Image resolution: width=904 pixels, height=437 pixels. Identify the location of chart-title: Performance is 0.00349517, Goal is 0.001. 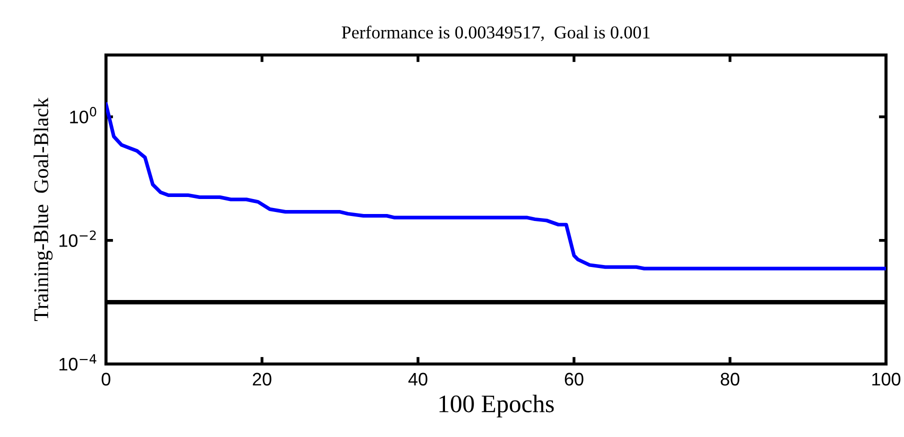
(496, 34).